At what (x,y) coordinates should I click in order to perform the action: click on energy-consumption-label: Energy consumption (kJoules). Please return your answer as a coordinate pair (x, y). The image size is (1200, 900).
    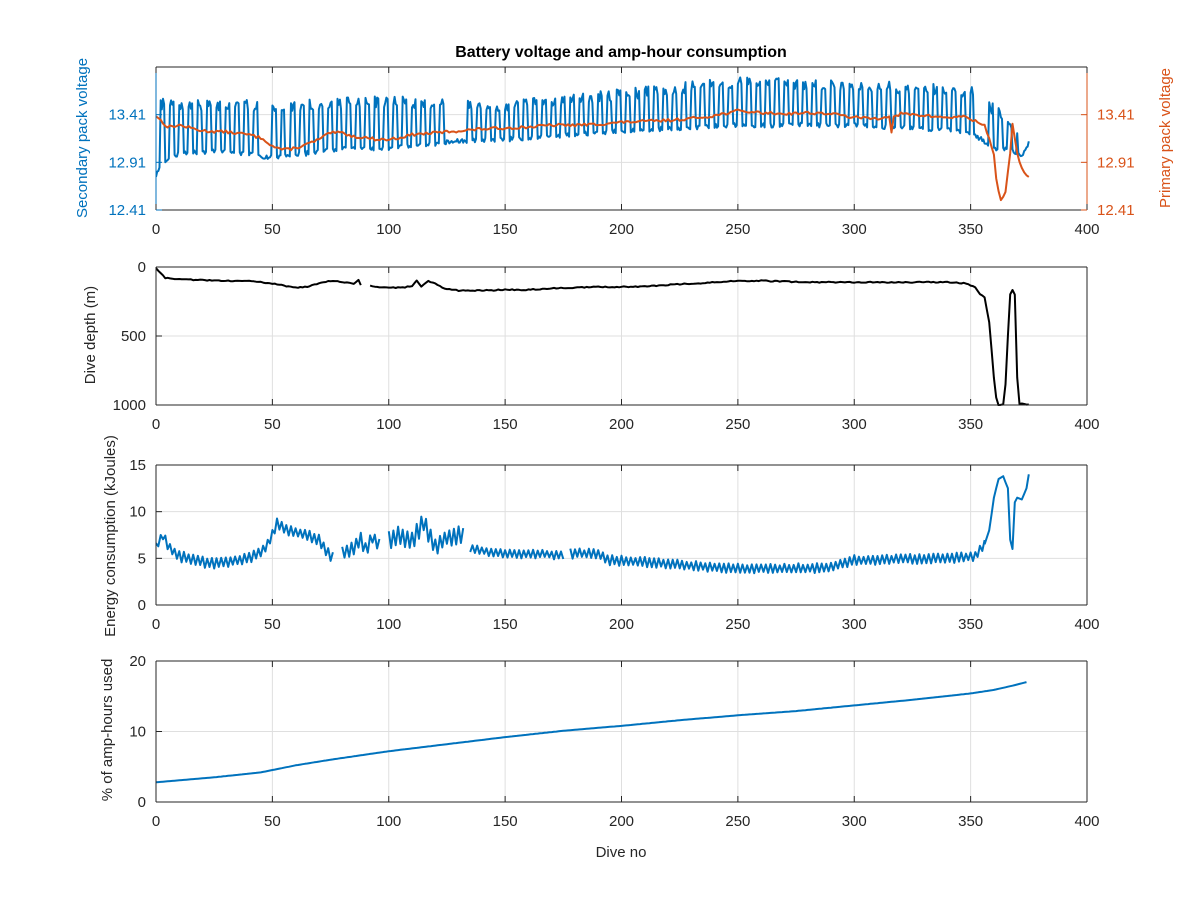
    Looking at the image, I should click on (110, 536).